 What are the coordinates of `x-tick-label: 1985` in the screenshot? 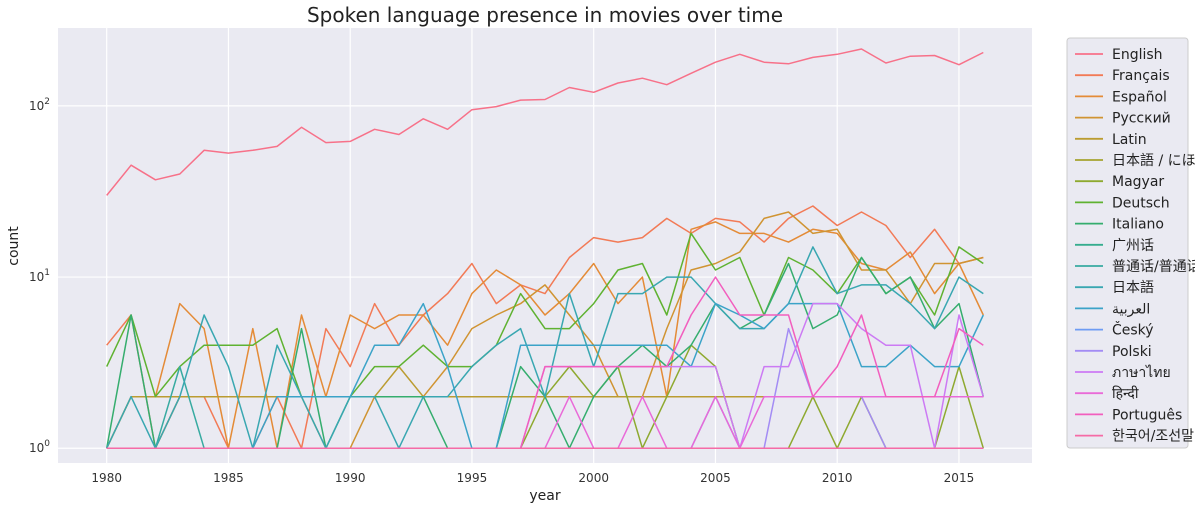 It's located at (228, 478).